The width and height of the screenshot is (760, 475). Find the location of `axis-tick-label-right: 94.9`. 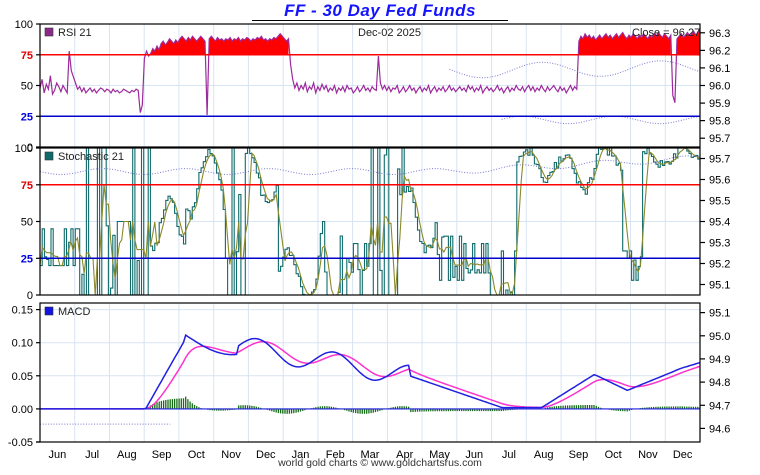

axis-tick-label-right: 94.9 is located at coordinates (719, 360).